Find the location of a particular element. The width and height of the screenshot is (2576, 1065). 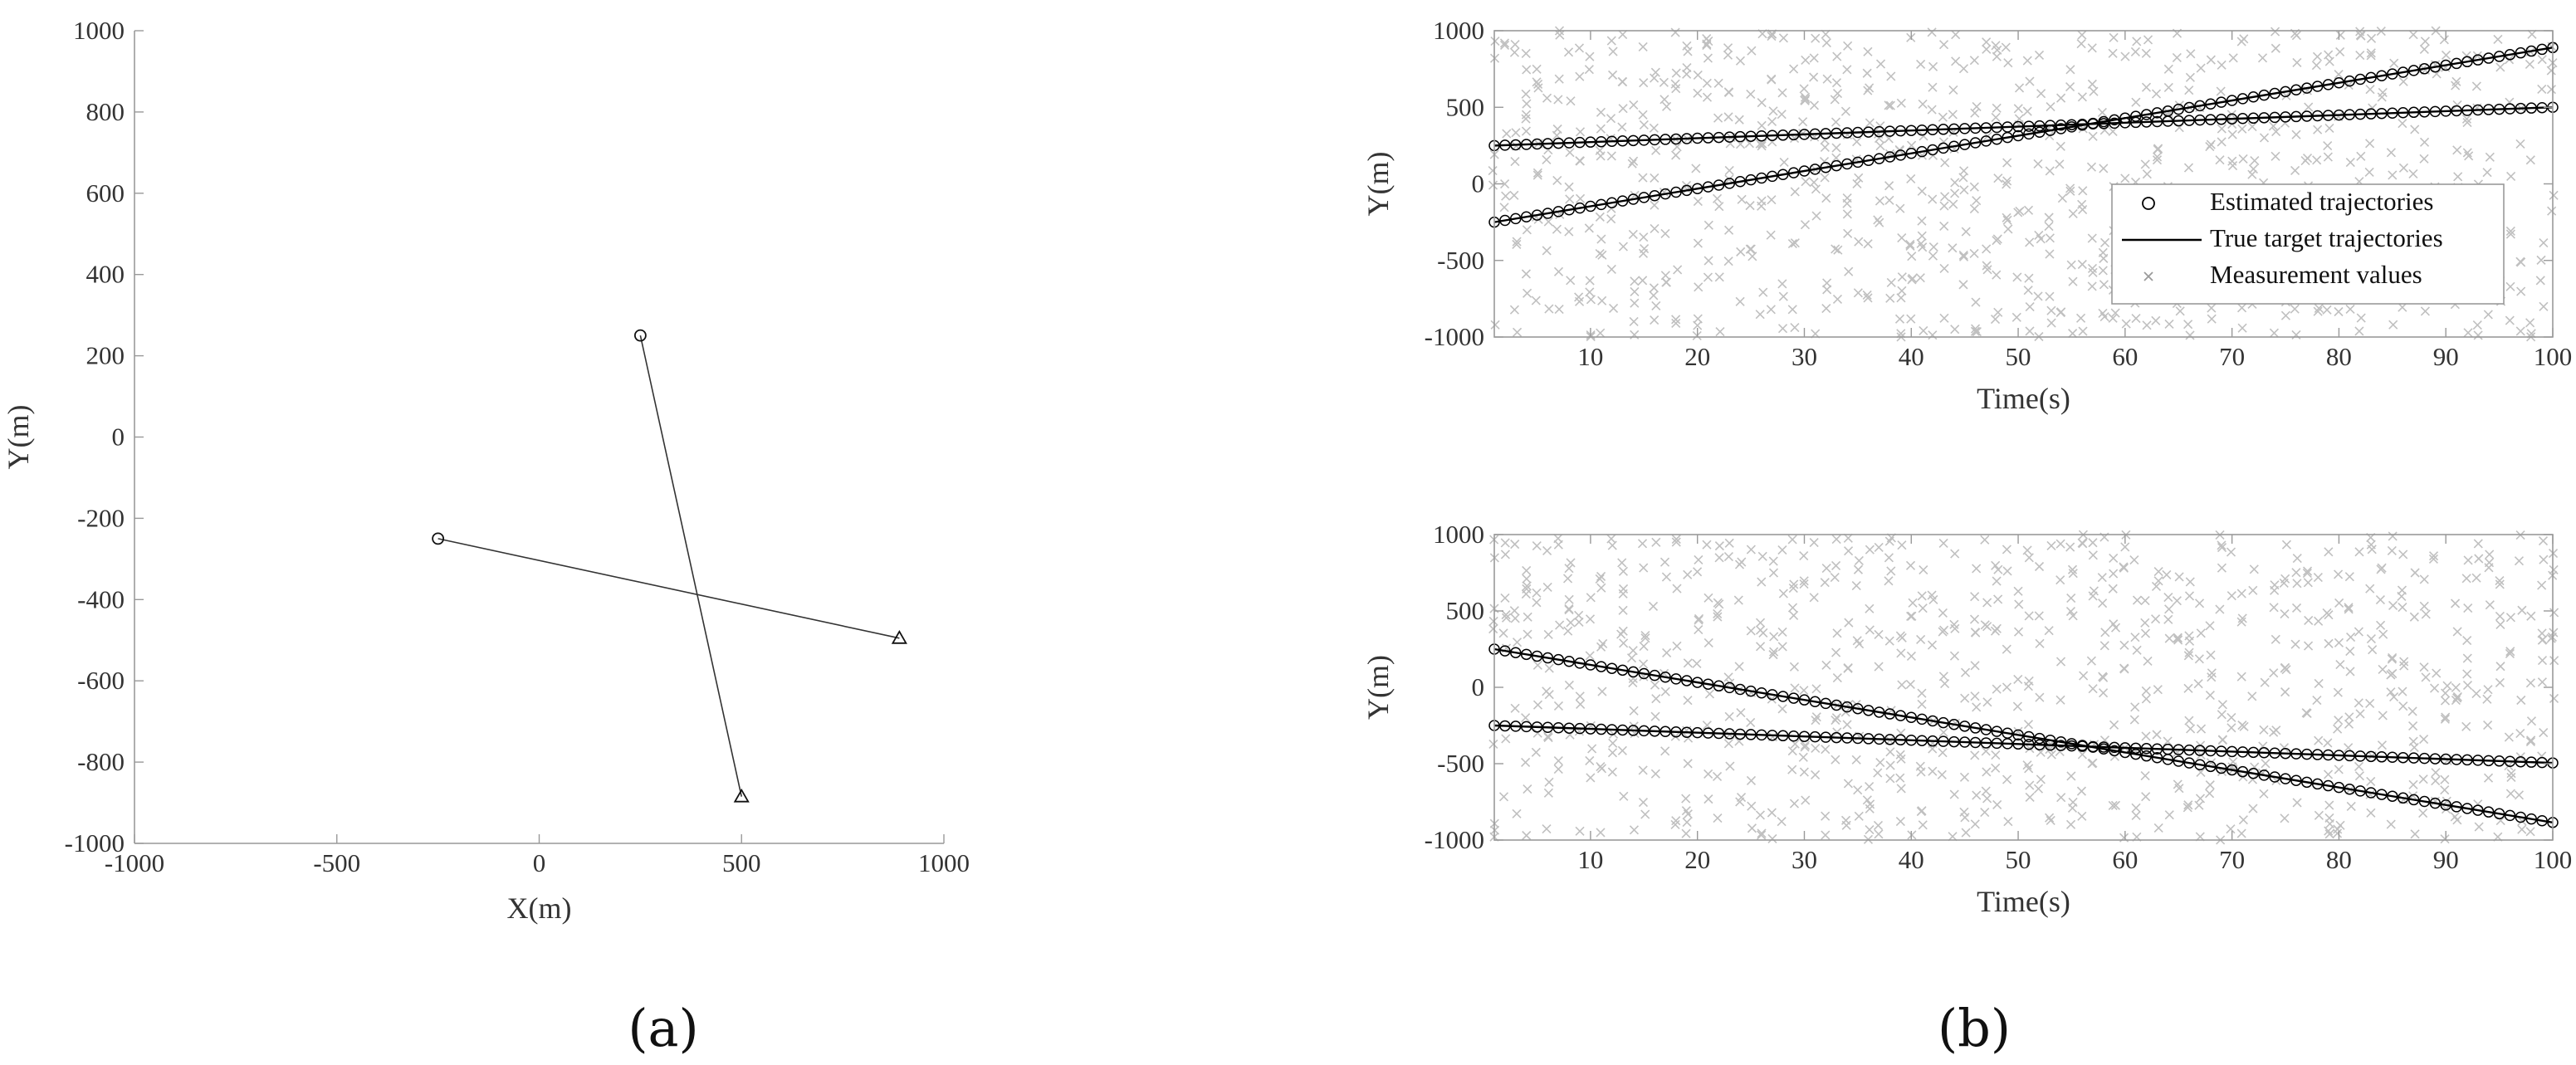

x-tick-label: 90 is located at coordinates (2446, 859).